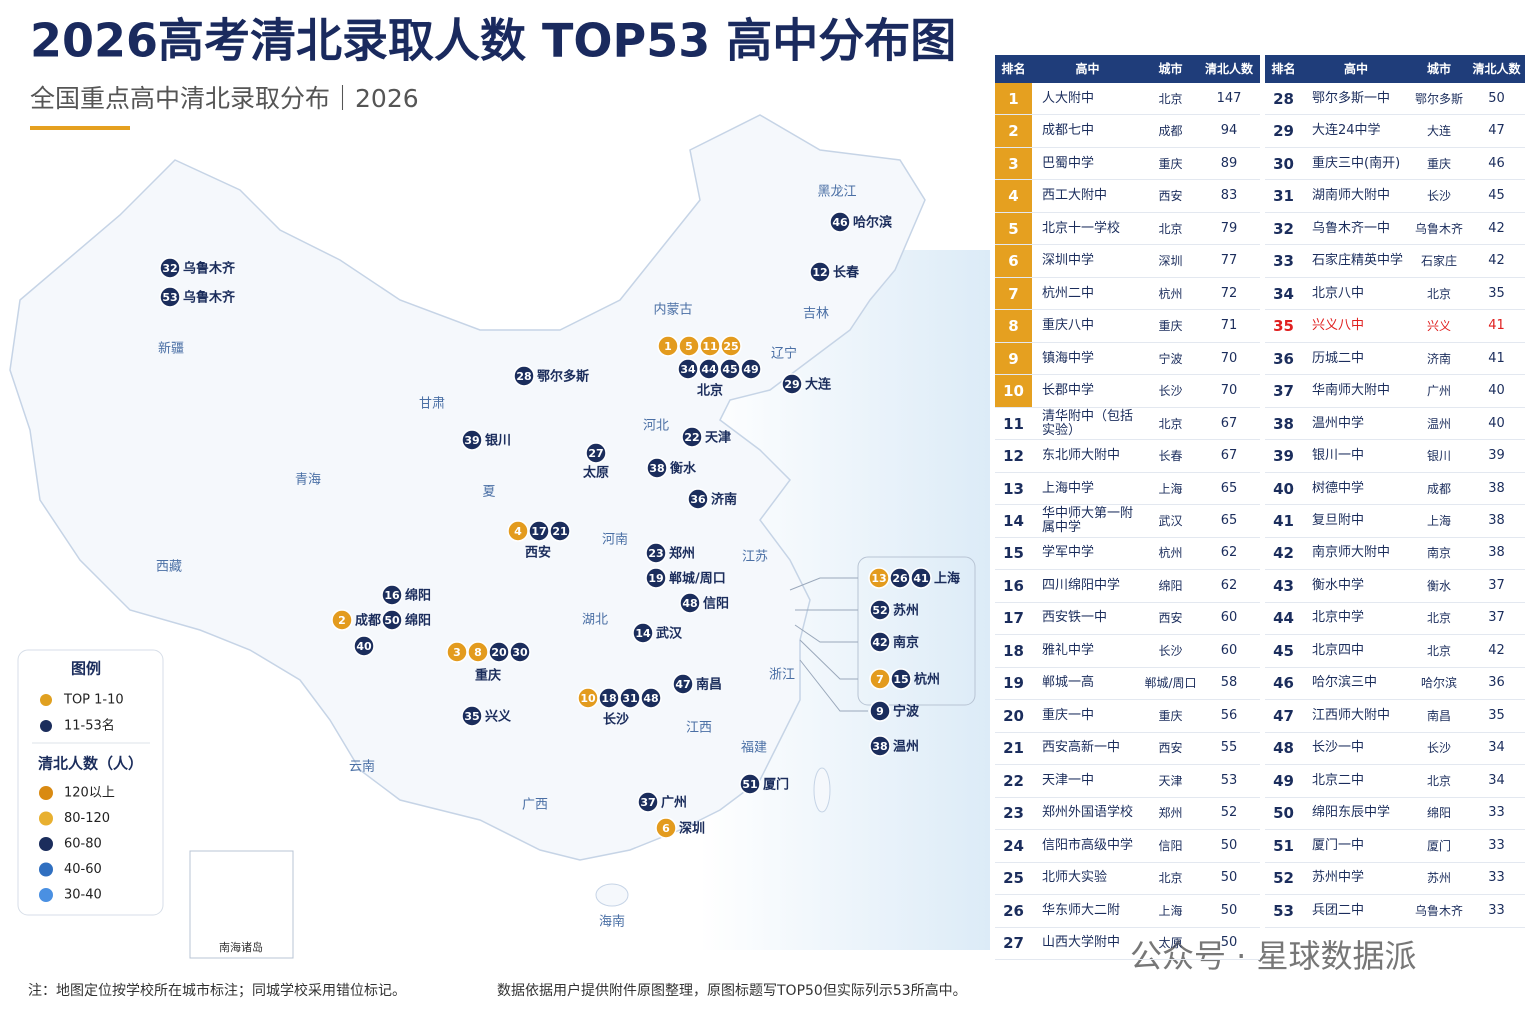 This screenshot has width=1536, height=1024. I want to click on footer-note: 注：地图定位按学校所在城市标注；同城学校采用错位标记。, so click(217, 990).